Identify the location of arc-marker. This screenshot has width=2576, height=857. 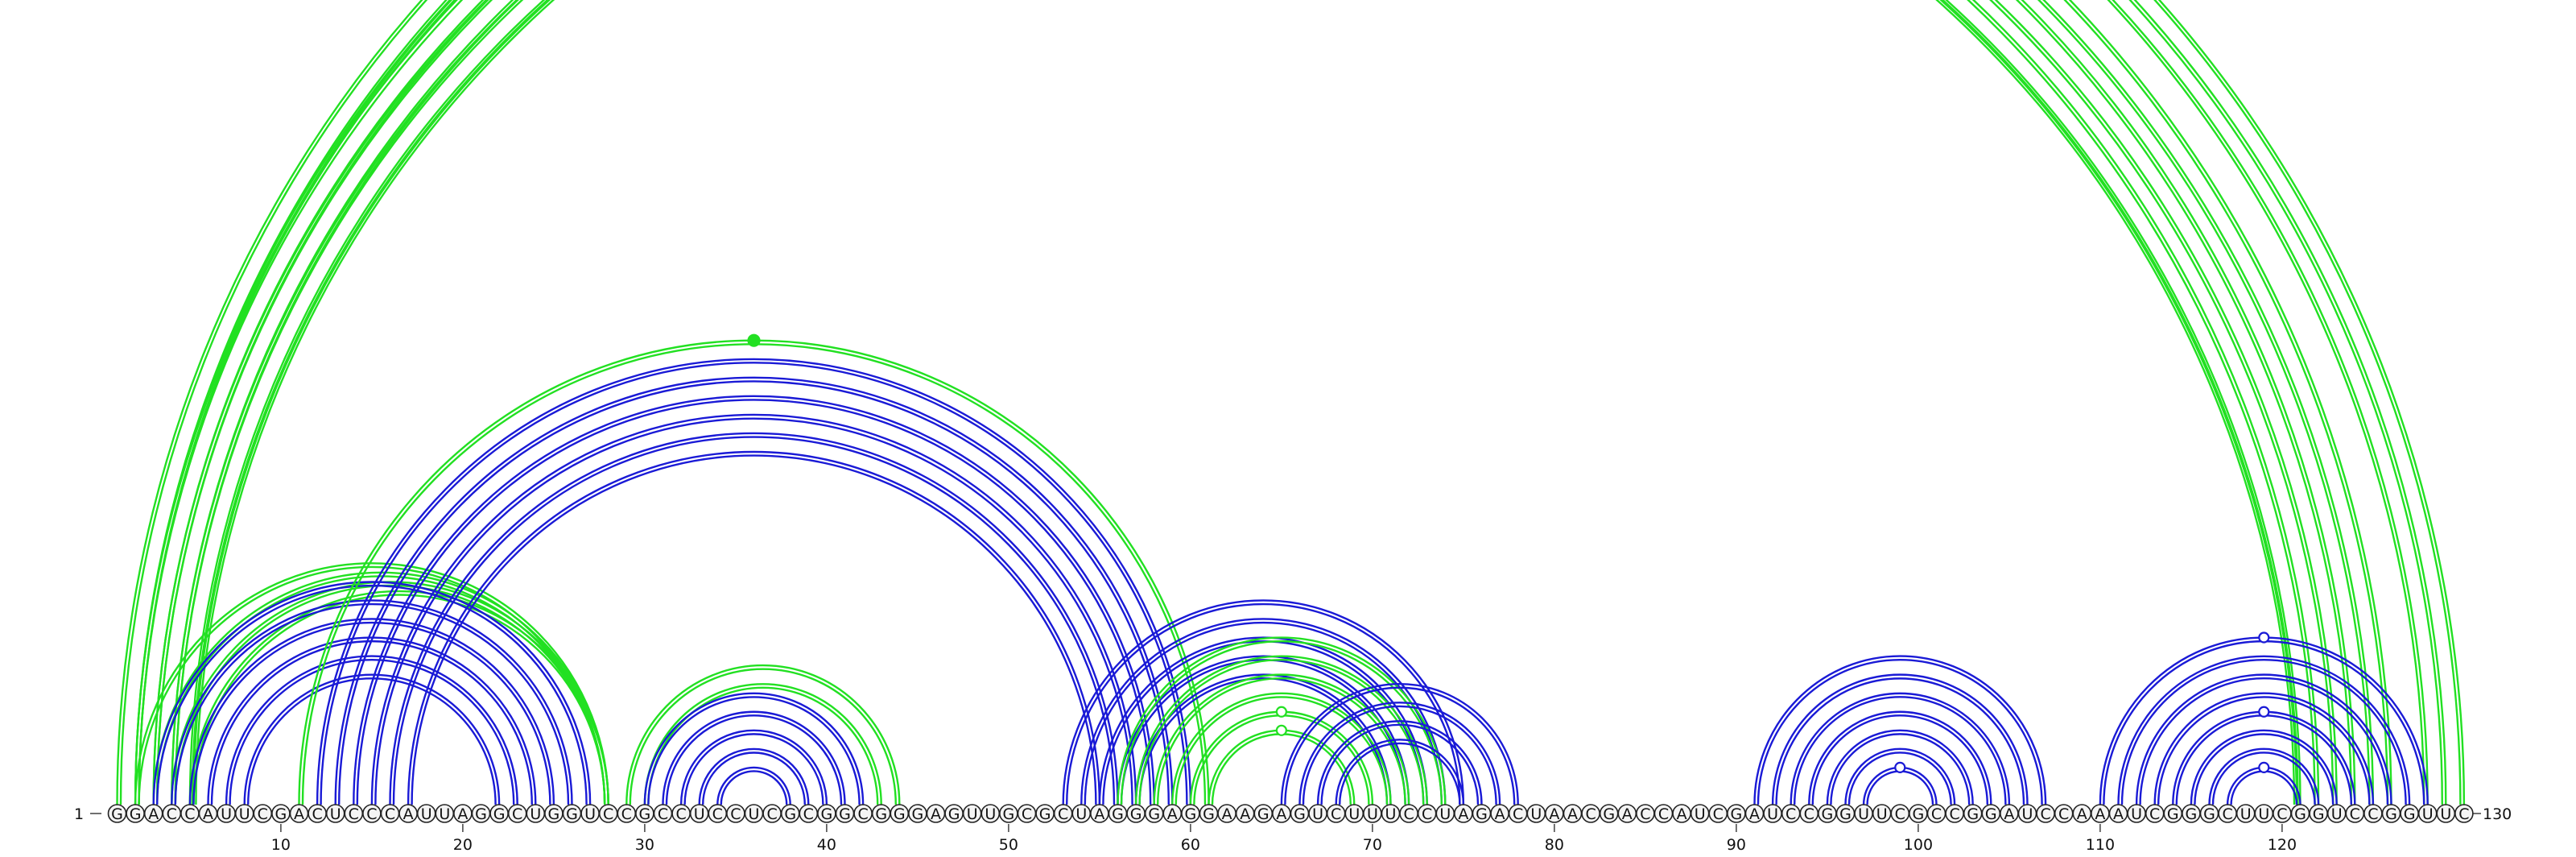
(2264, 637).